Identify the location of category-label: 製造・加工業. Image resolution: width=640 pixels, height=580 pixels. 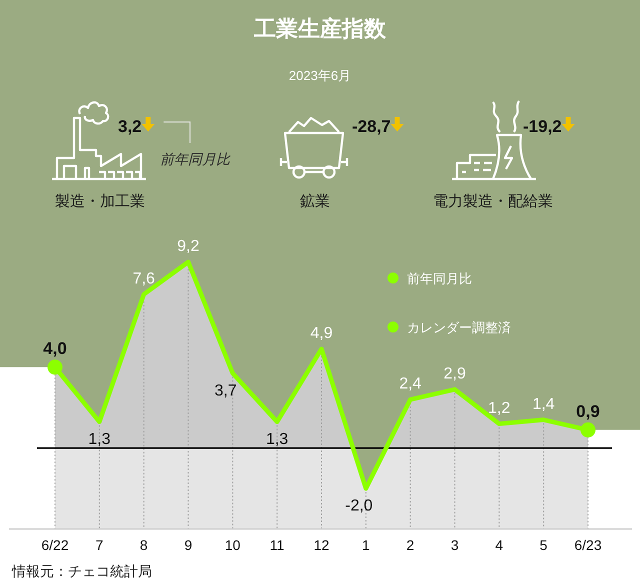
(100, 201).